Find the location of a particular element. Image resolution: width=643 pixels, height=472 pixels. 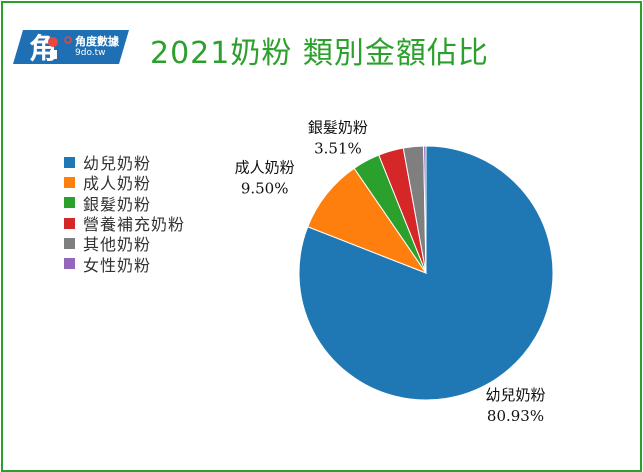

legend-label: 幼兒奶粉 is located at coordinates (117, 164).